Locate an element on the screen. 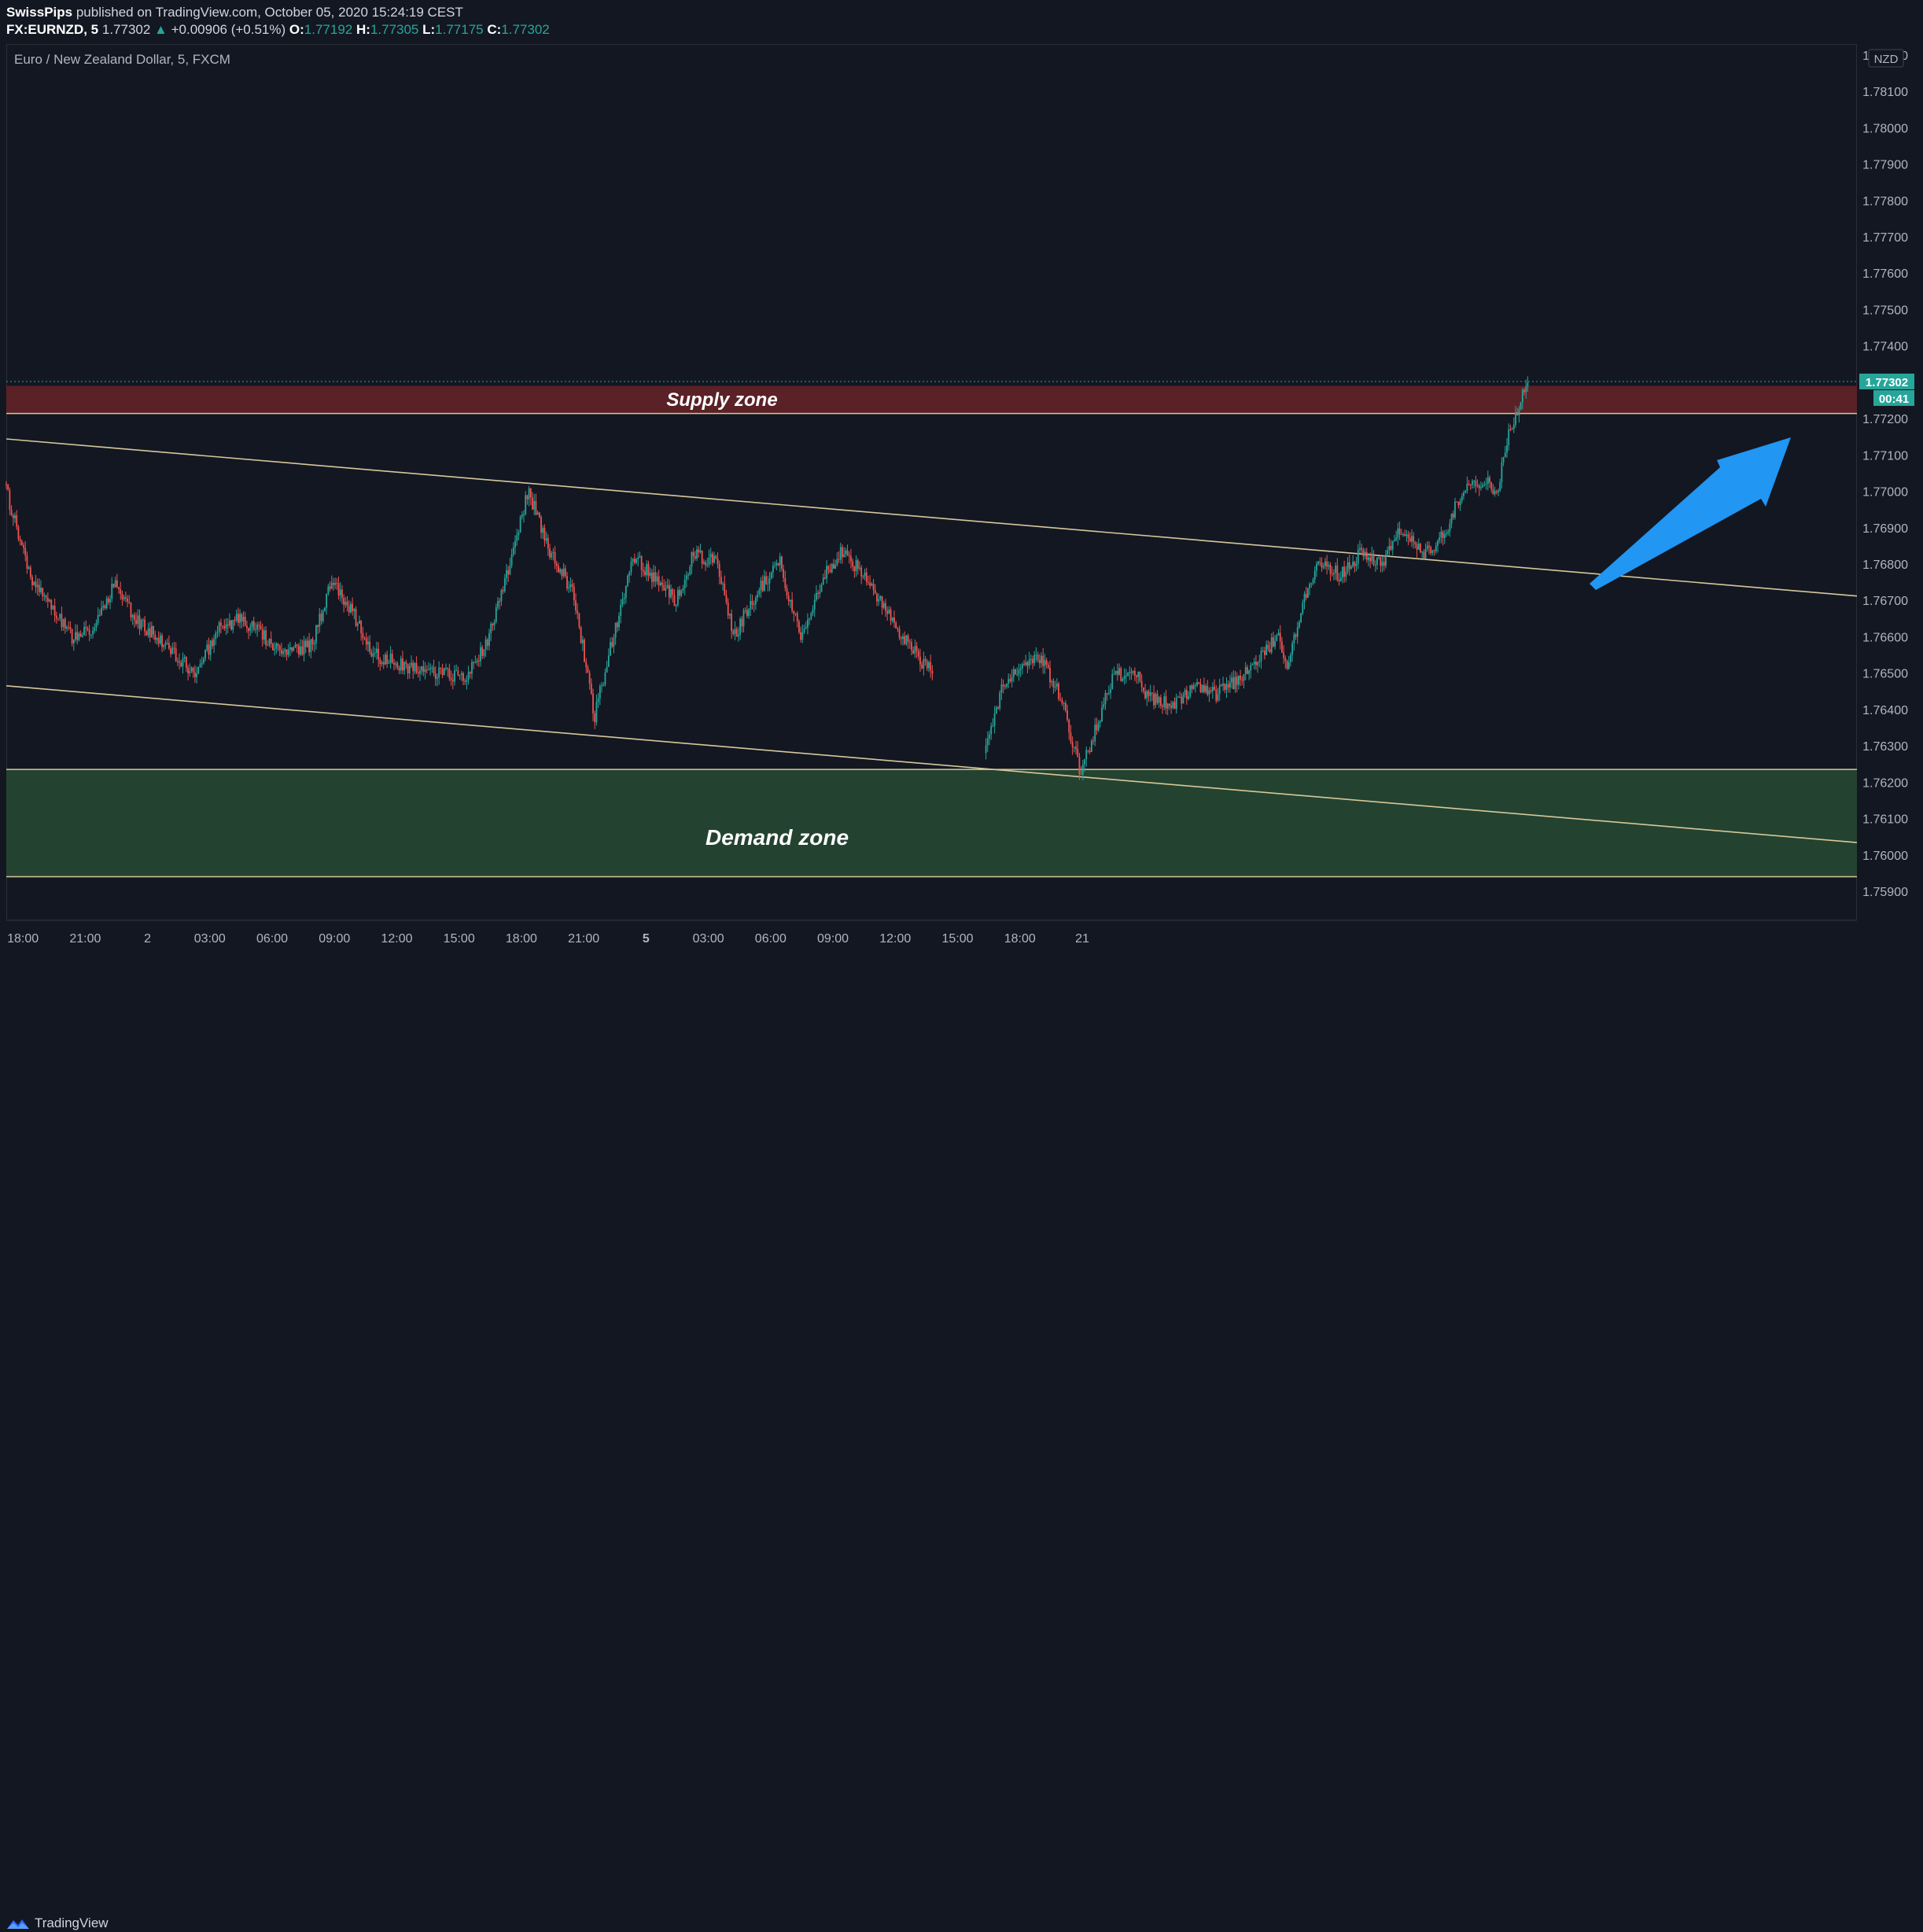  y-tick-label: 1.77700 is located at coordinates (1885, 238).